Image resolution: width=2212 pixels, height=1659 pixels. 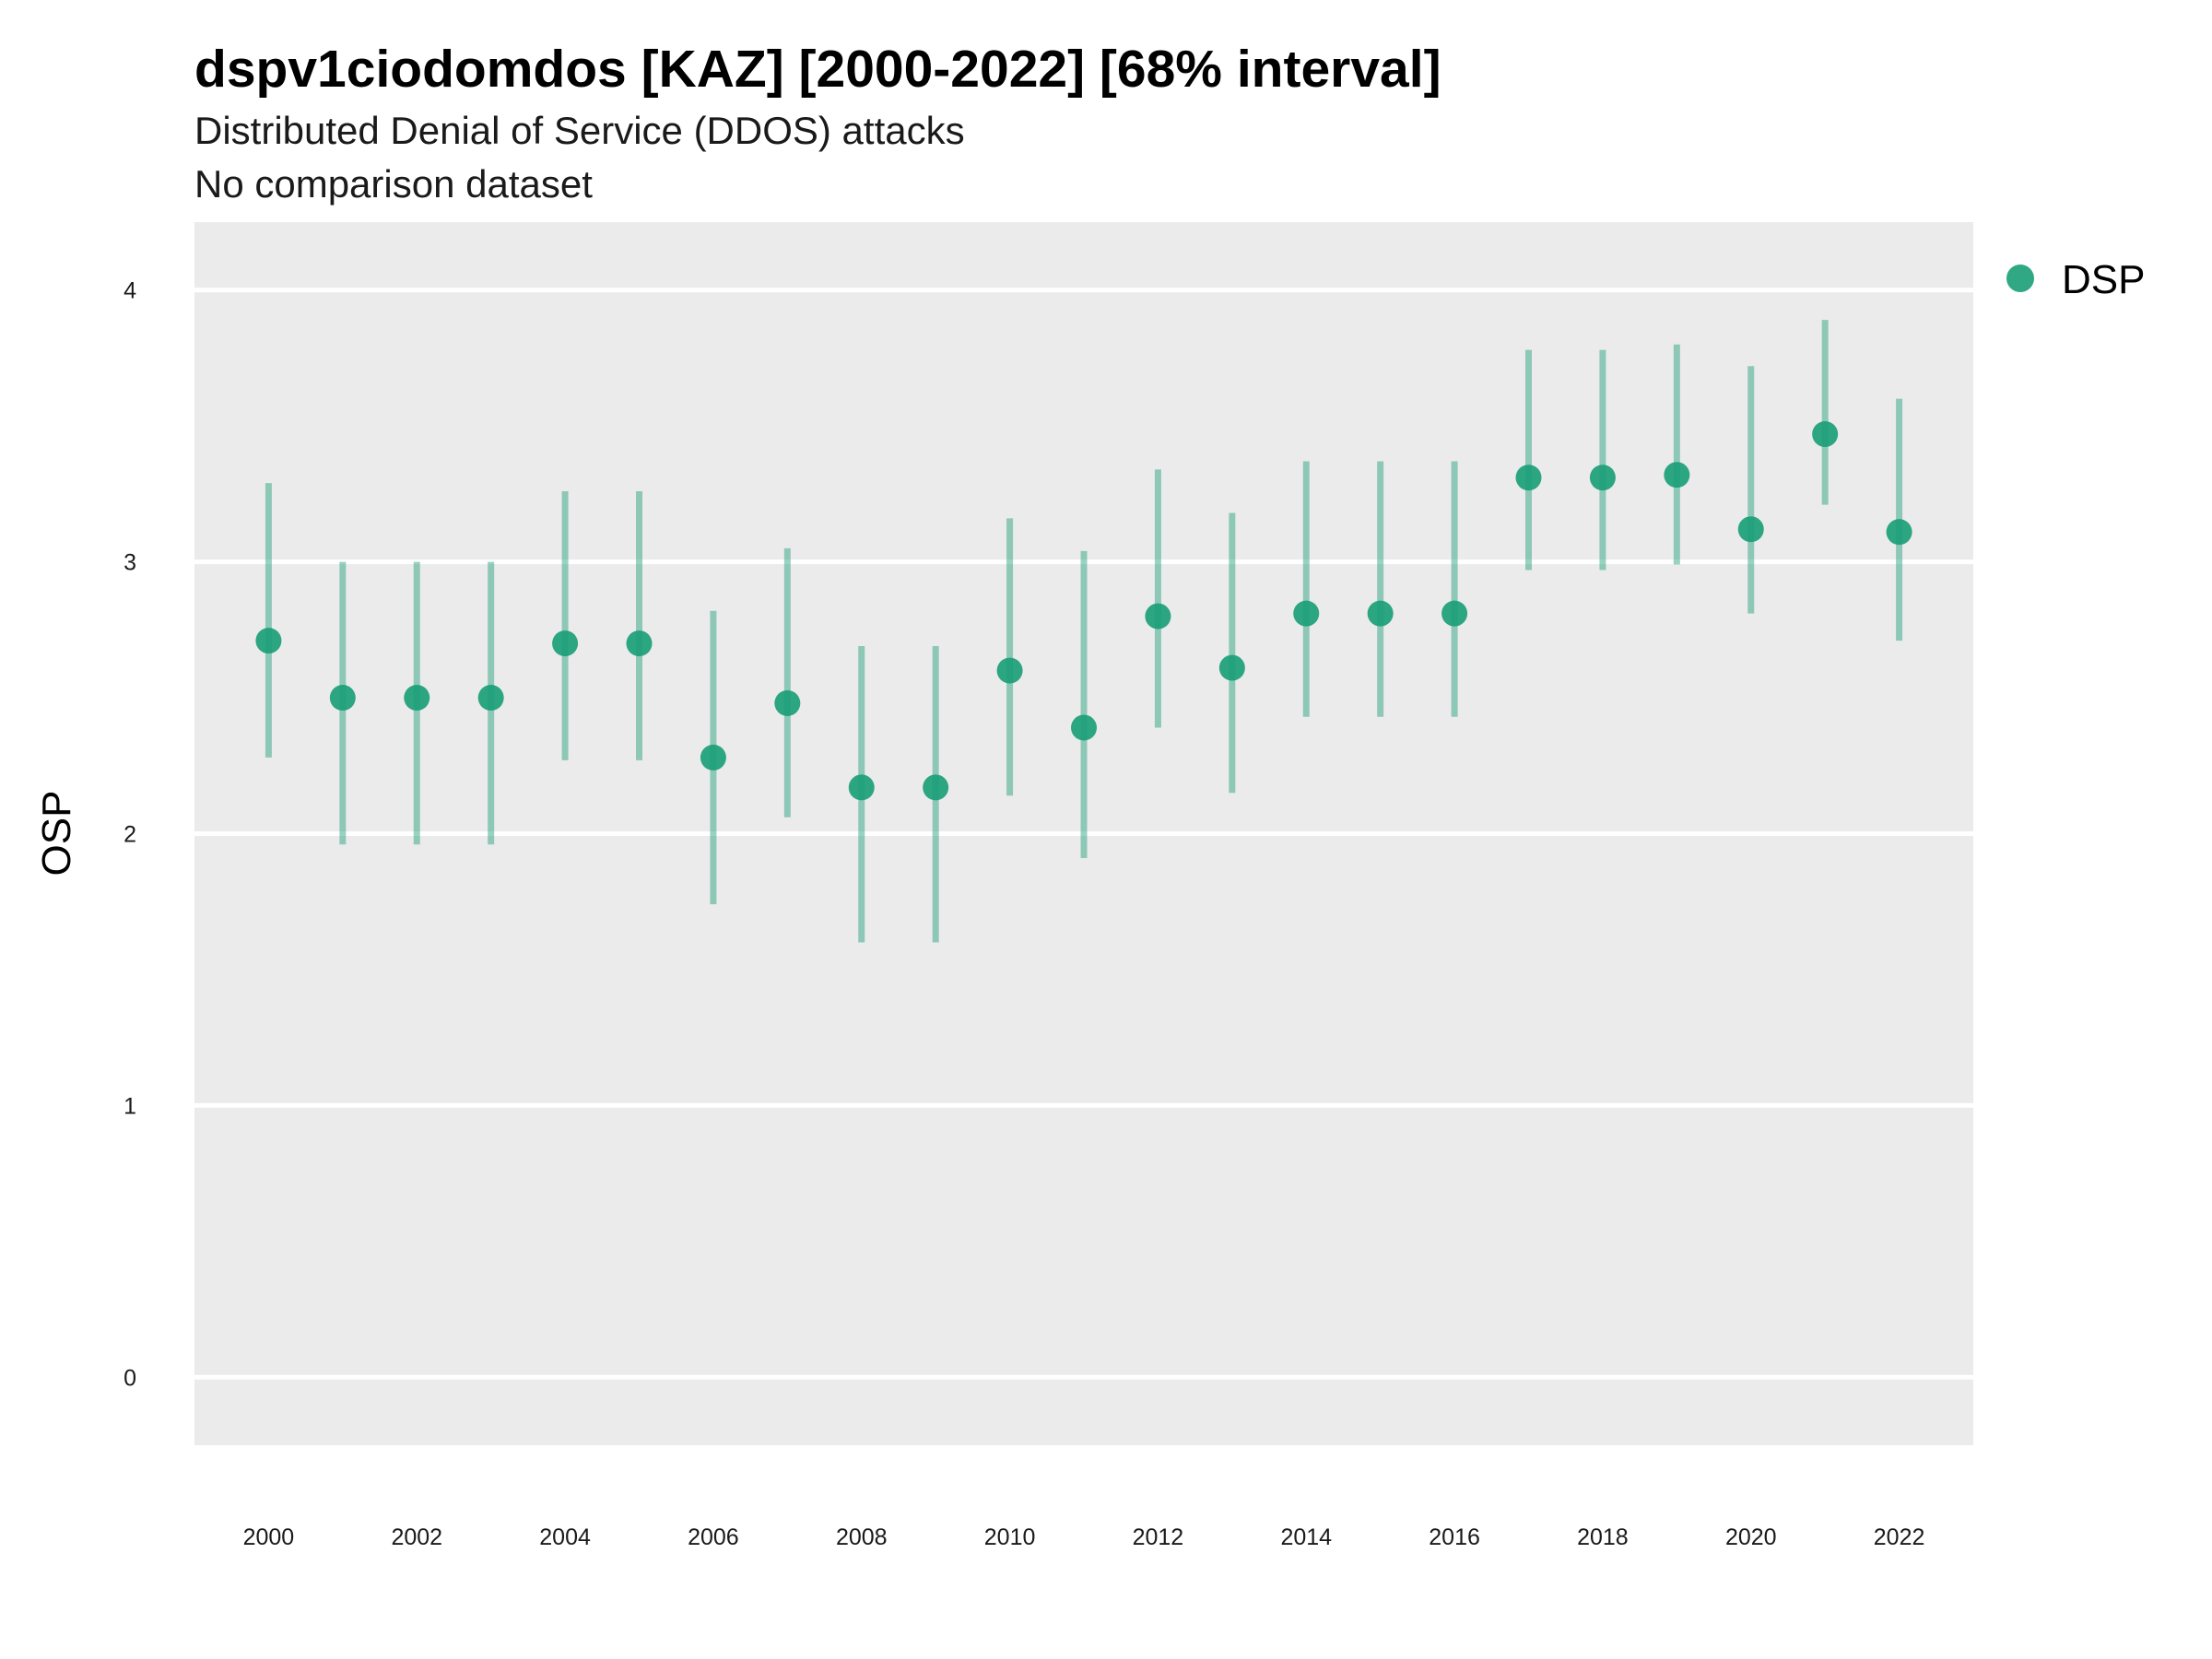 What do you see at coordinates (130, 563) in the screenshot?
I see `y-tick-label: 3` at bounding box center [130, 563].